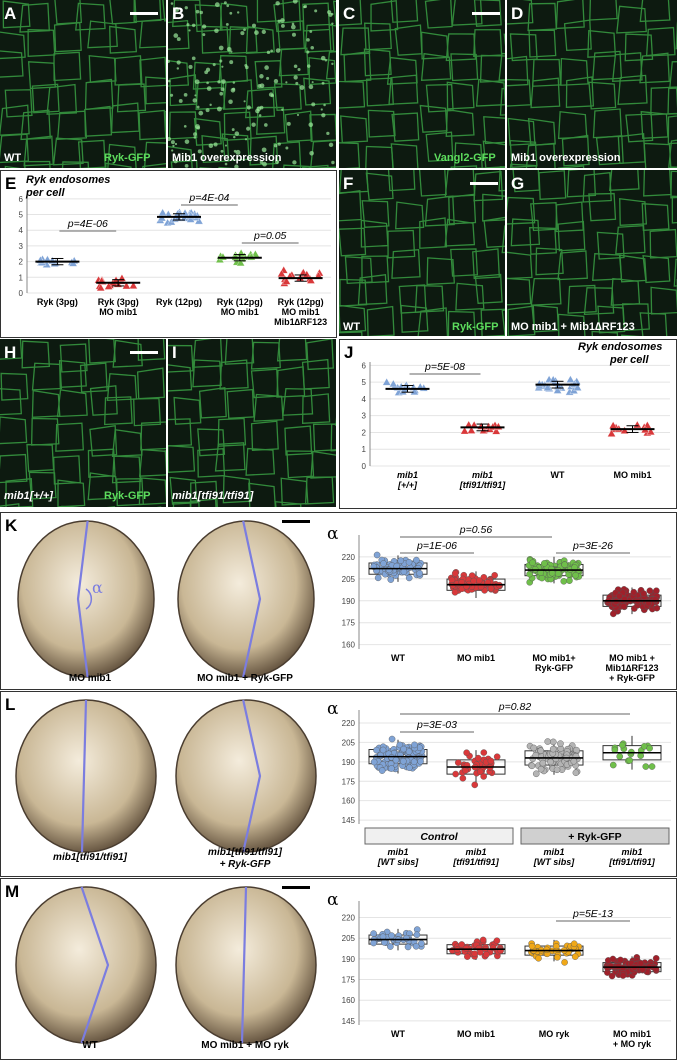 This screenshot has width=677, height=1060. I want to click on y-tick-label: 190, so click(349, 762).